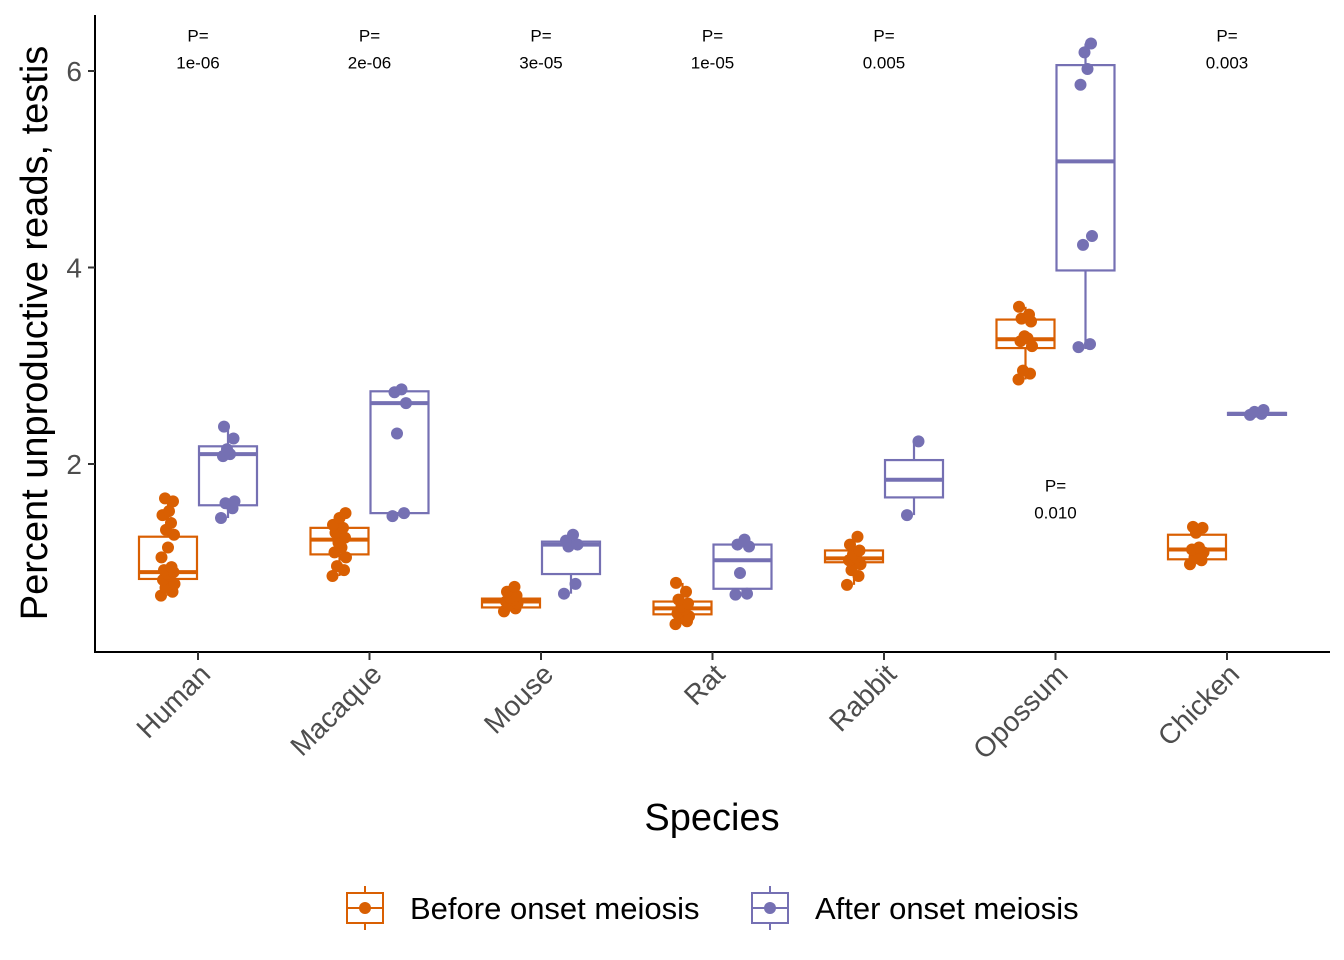 This screenshot has height=960, width=1344. Describe the element at coordinates (712, 63) in the screenshot. I see `p-value: 1e-05` at that location.